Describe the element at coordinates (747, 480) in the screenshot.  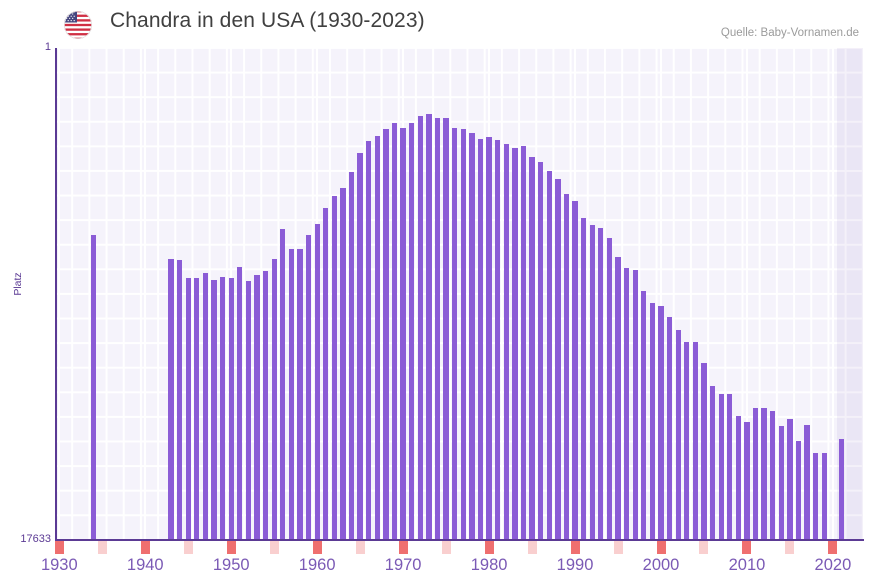
I see `bar-2010` at that location.